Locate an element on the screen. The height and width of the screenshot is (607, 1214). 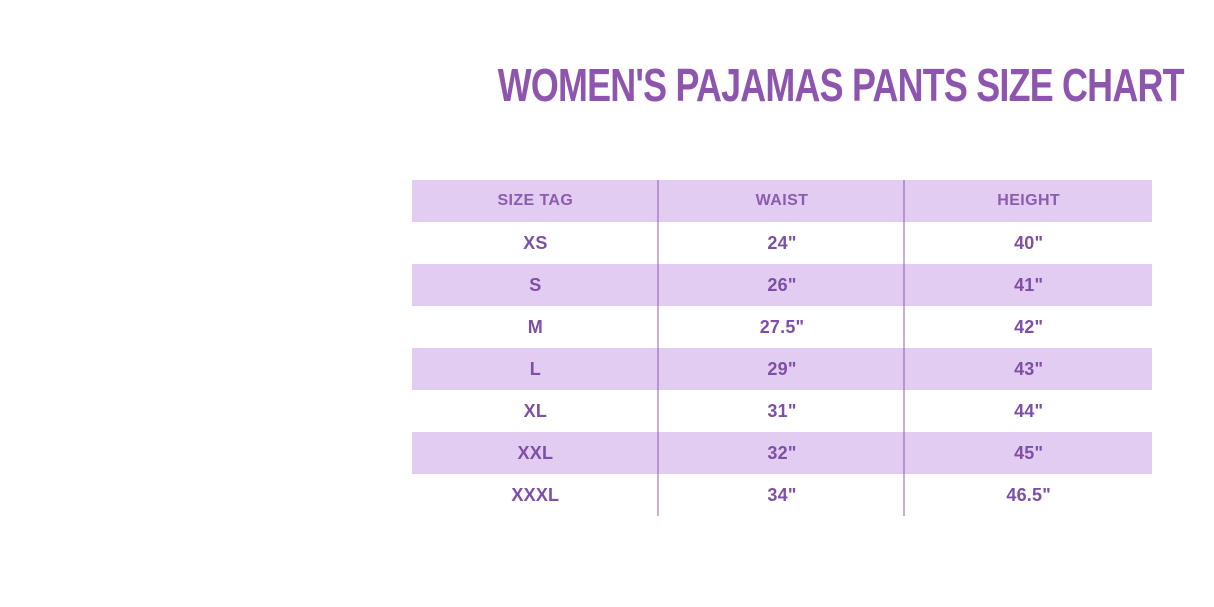
cell-waist: 27.5" is located at coordinates (782, 326).